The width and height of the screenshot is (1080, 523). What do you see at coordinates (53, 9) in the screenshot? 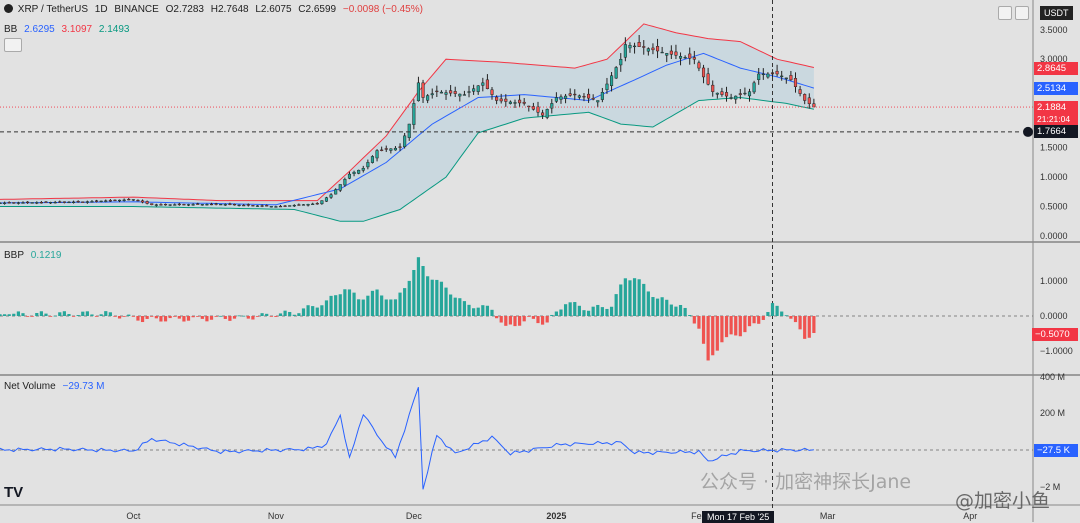
I see `symbol-name: XRP / TetherUS` at bounding box center [53, 9].